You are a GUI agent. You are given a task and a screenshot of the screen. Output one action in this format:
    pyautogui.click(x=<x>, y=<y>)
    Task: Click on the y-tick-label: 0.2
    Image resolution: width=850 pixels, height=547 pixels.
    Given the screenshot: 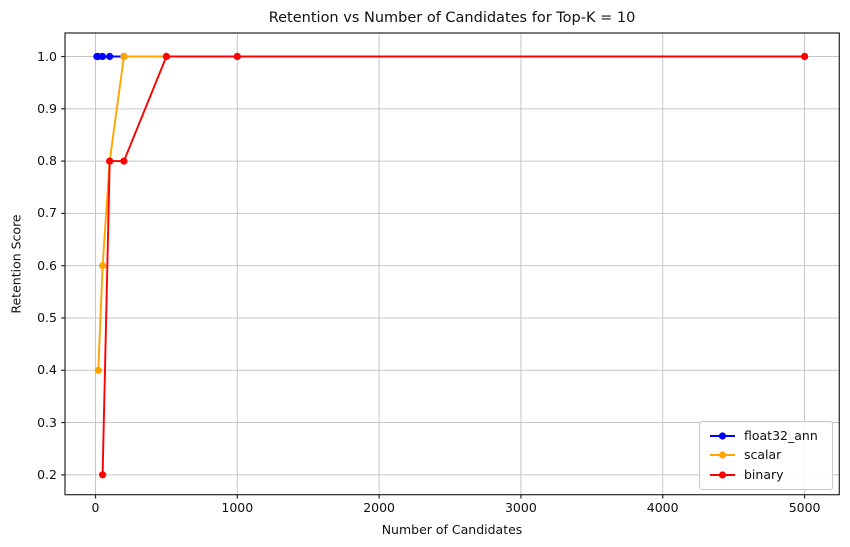 What is the action you would take?
    pyautogui.click(x=47, y=474)
    